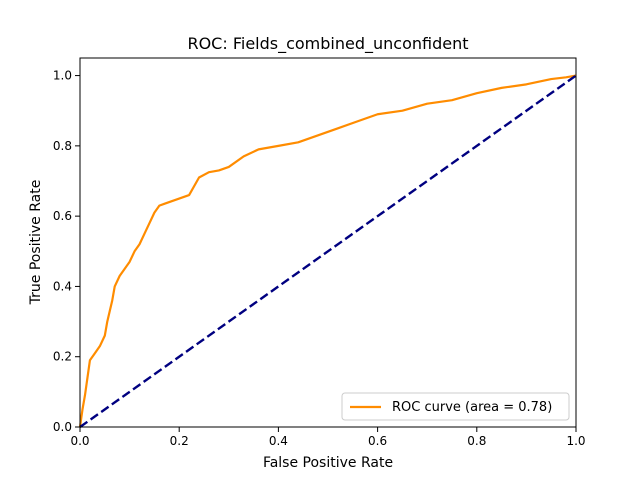  What do you see at coordinates (66, 251) in the screenshot?
I see `y-axis-ticks: 0.0 0.2 0.4 0.6 0.8 1.0` at bounding box center [66, 251].